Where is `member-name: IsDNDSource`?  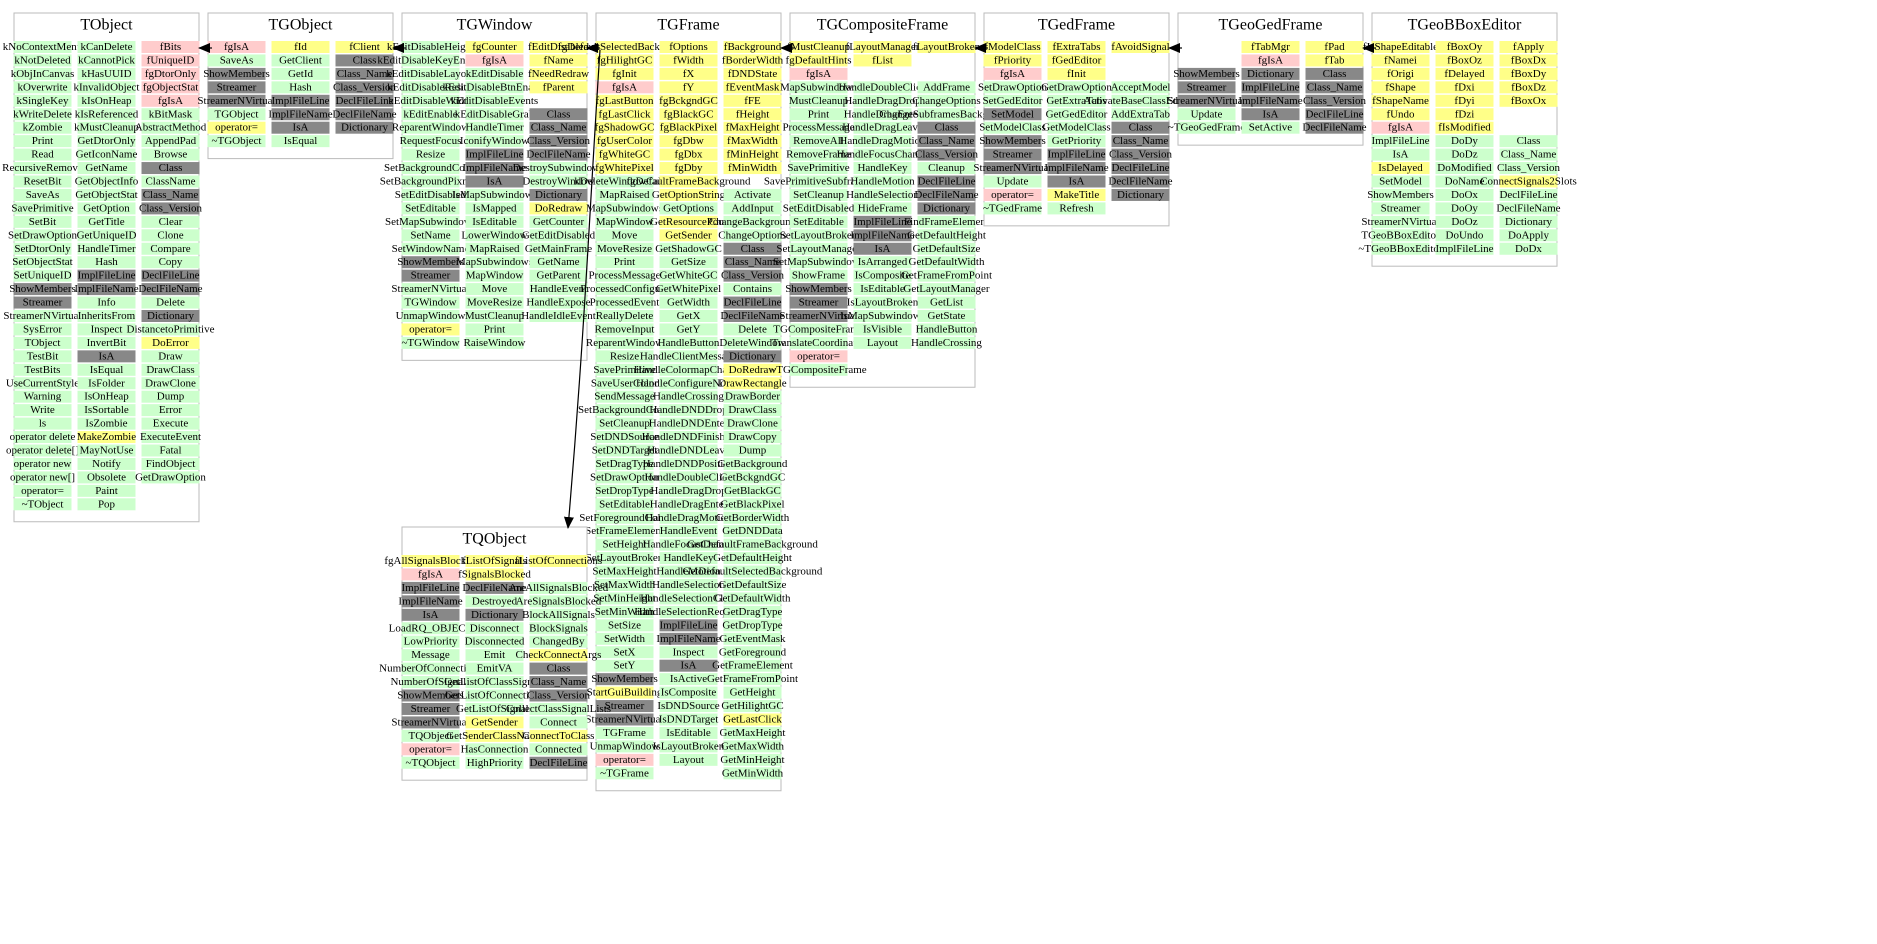
member-name: IsDNDSource is located at coordinates (688, 706).